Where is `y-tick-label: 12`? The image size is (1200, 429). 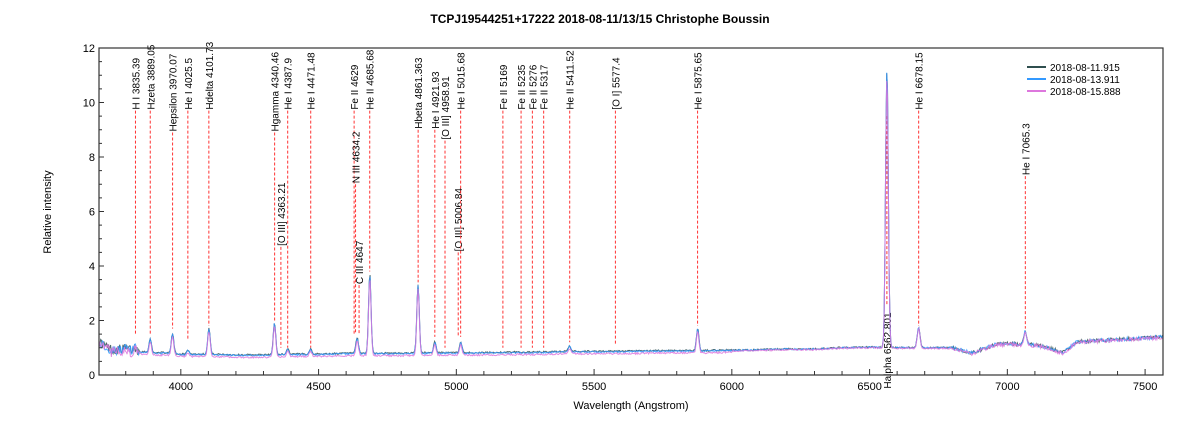 y-tick-label: 12 is located at coordinates (89, 49).